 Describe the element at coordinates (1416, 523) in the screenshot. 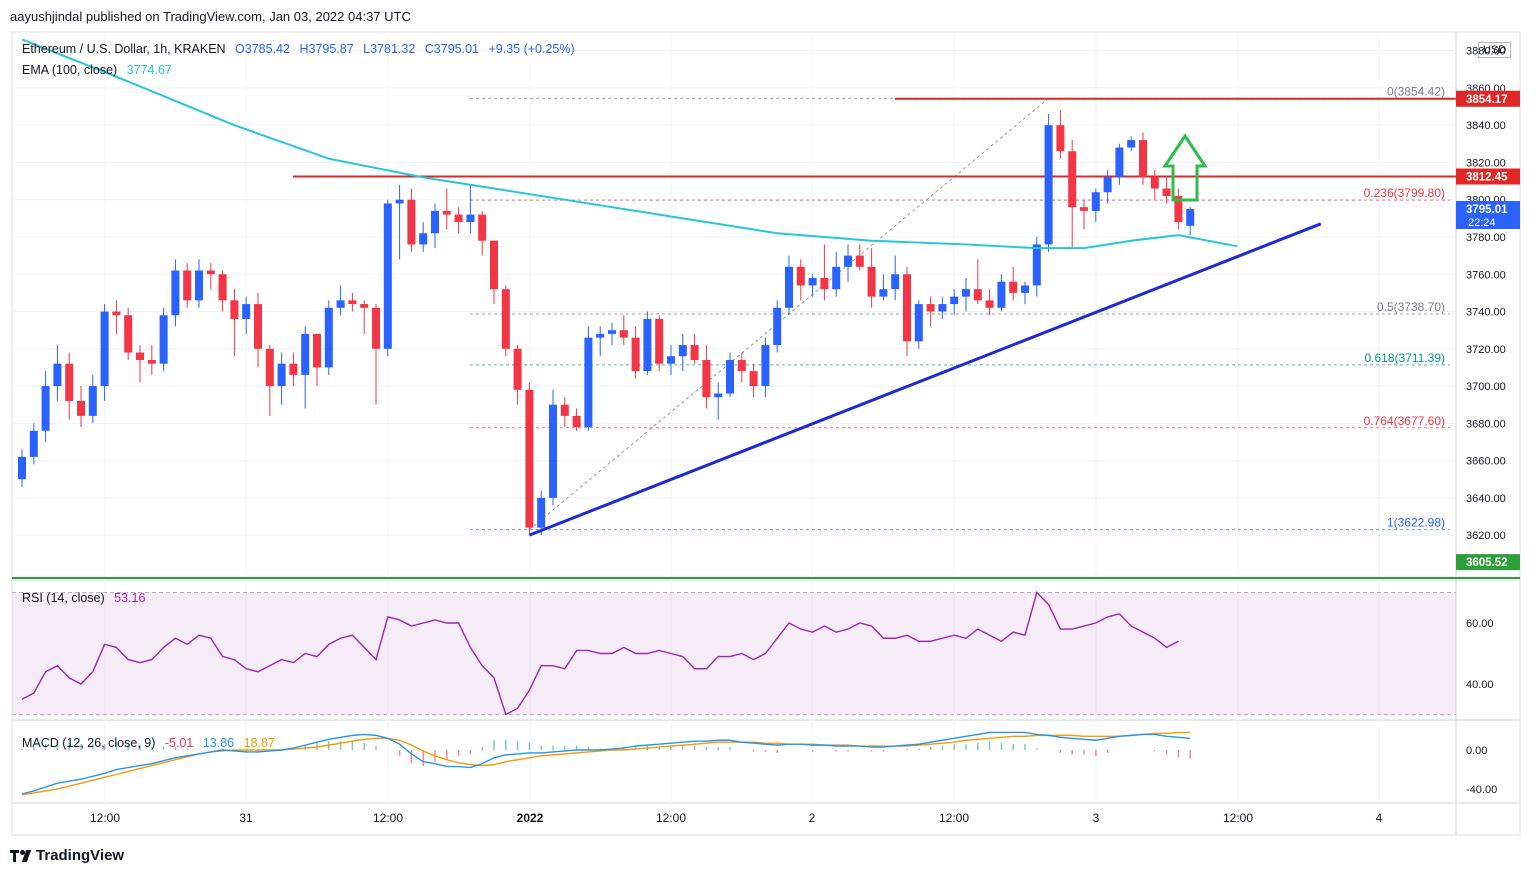

I see `fib-level-label: 1(3622.98)` at that location.